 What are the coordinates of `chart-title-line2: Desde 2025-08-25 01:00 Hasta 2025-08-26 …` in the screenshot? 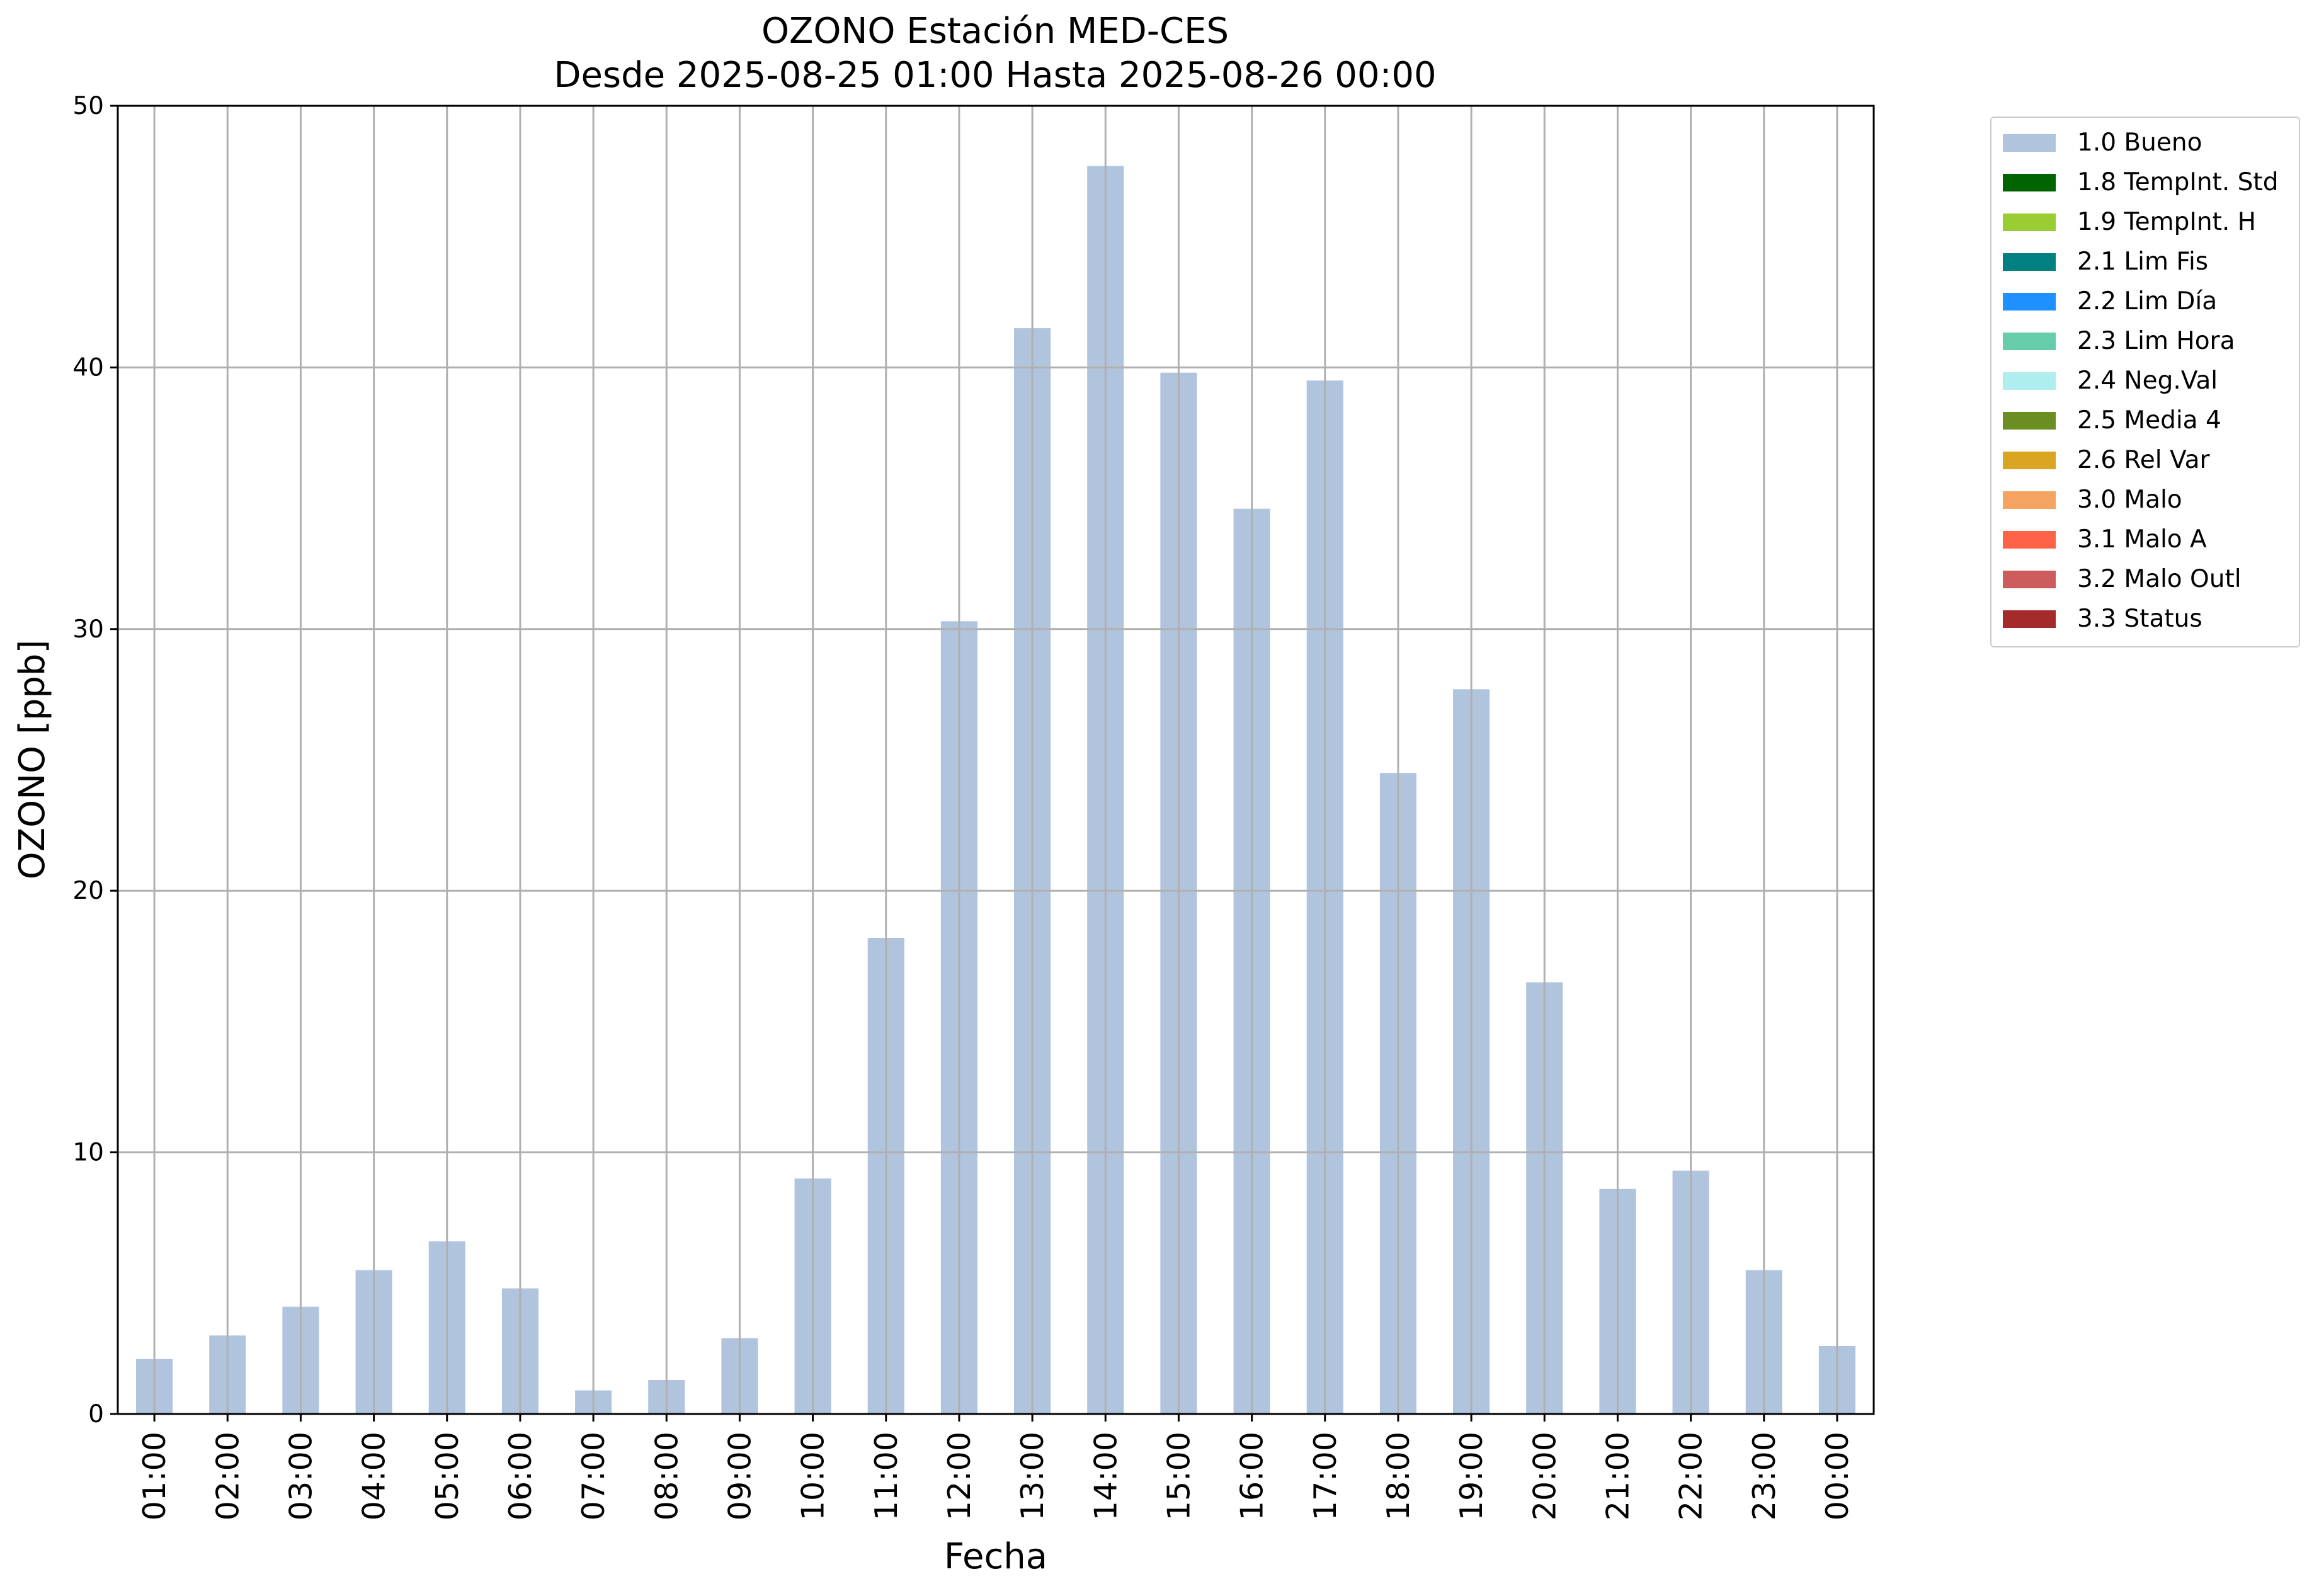 It's located at (995, 75).